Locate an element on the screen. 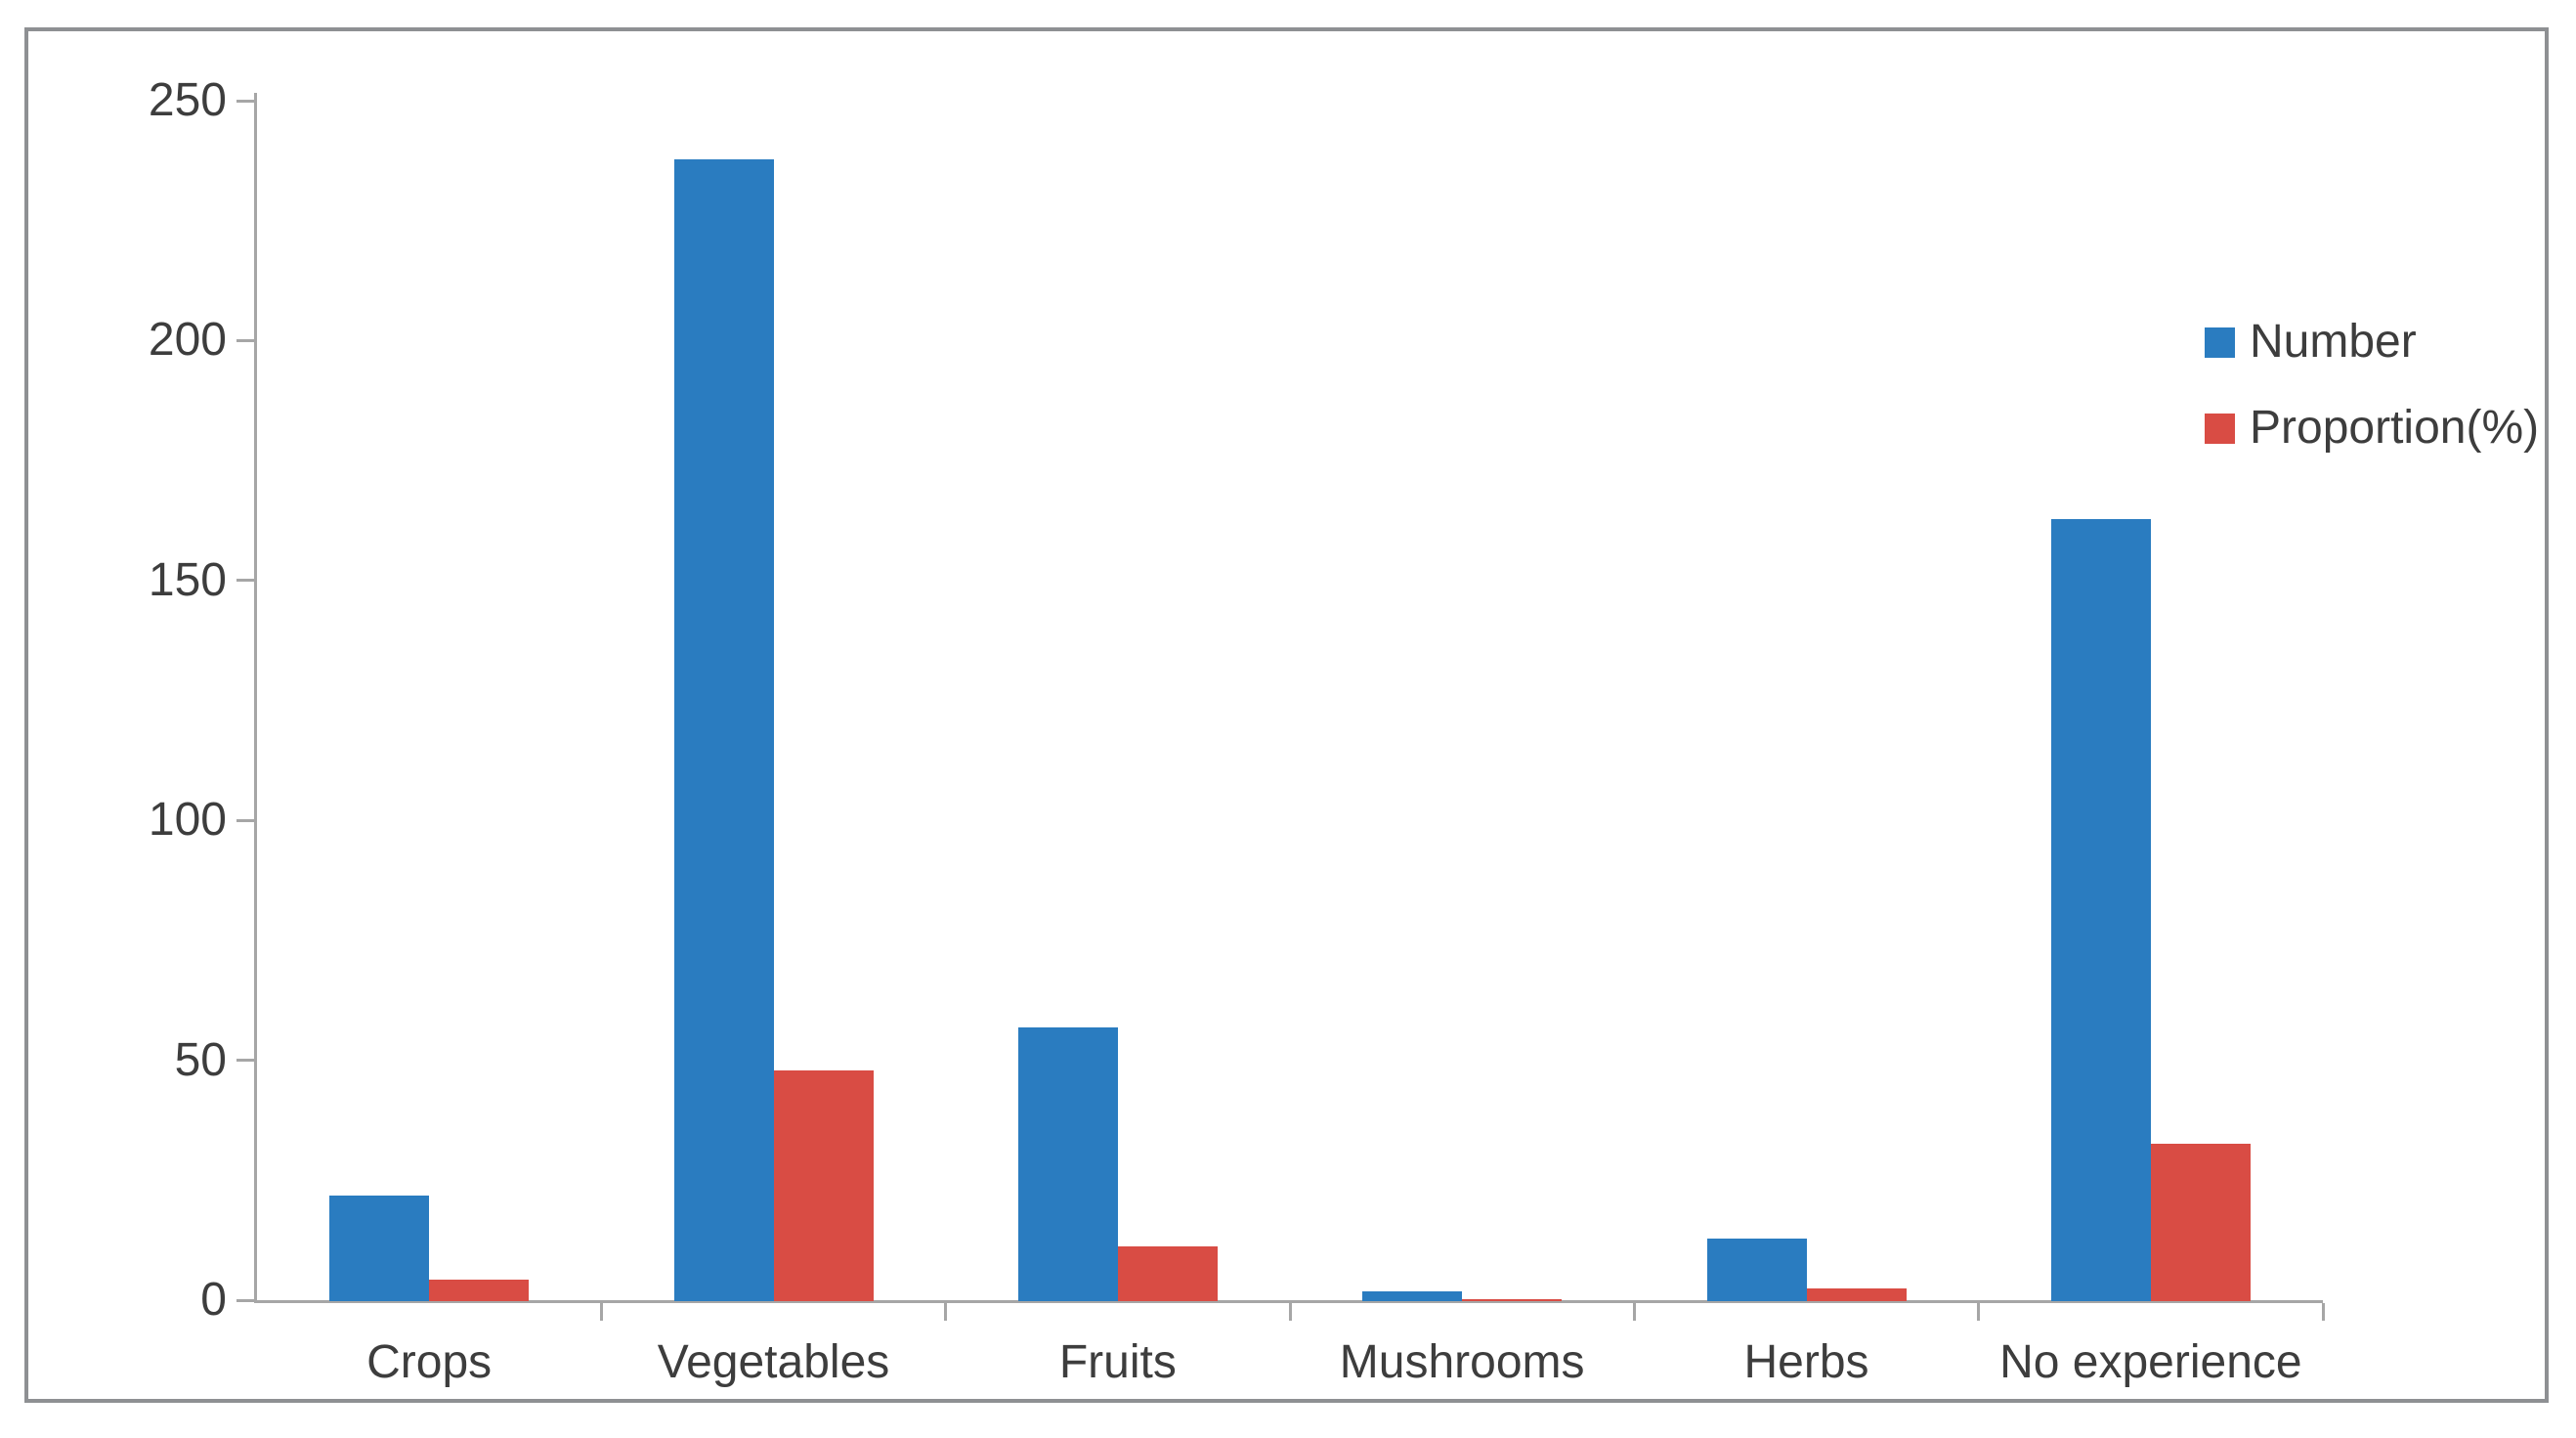  x-axis-category-label: No experience is located at coordinates (2150, 1362).